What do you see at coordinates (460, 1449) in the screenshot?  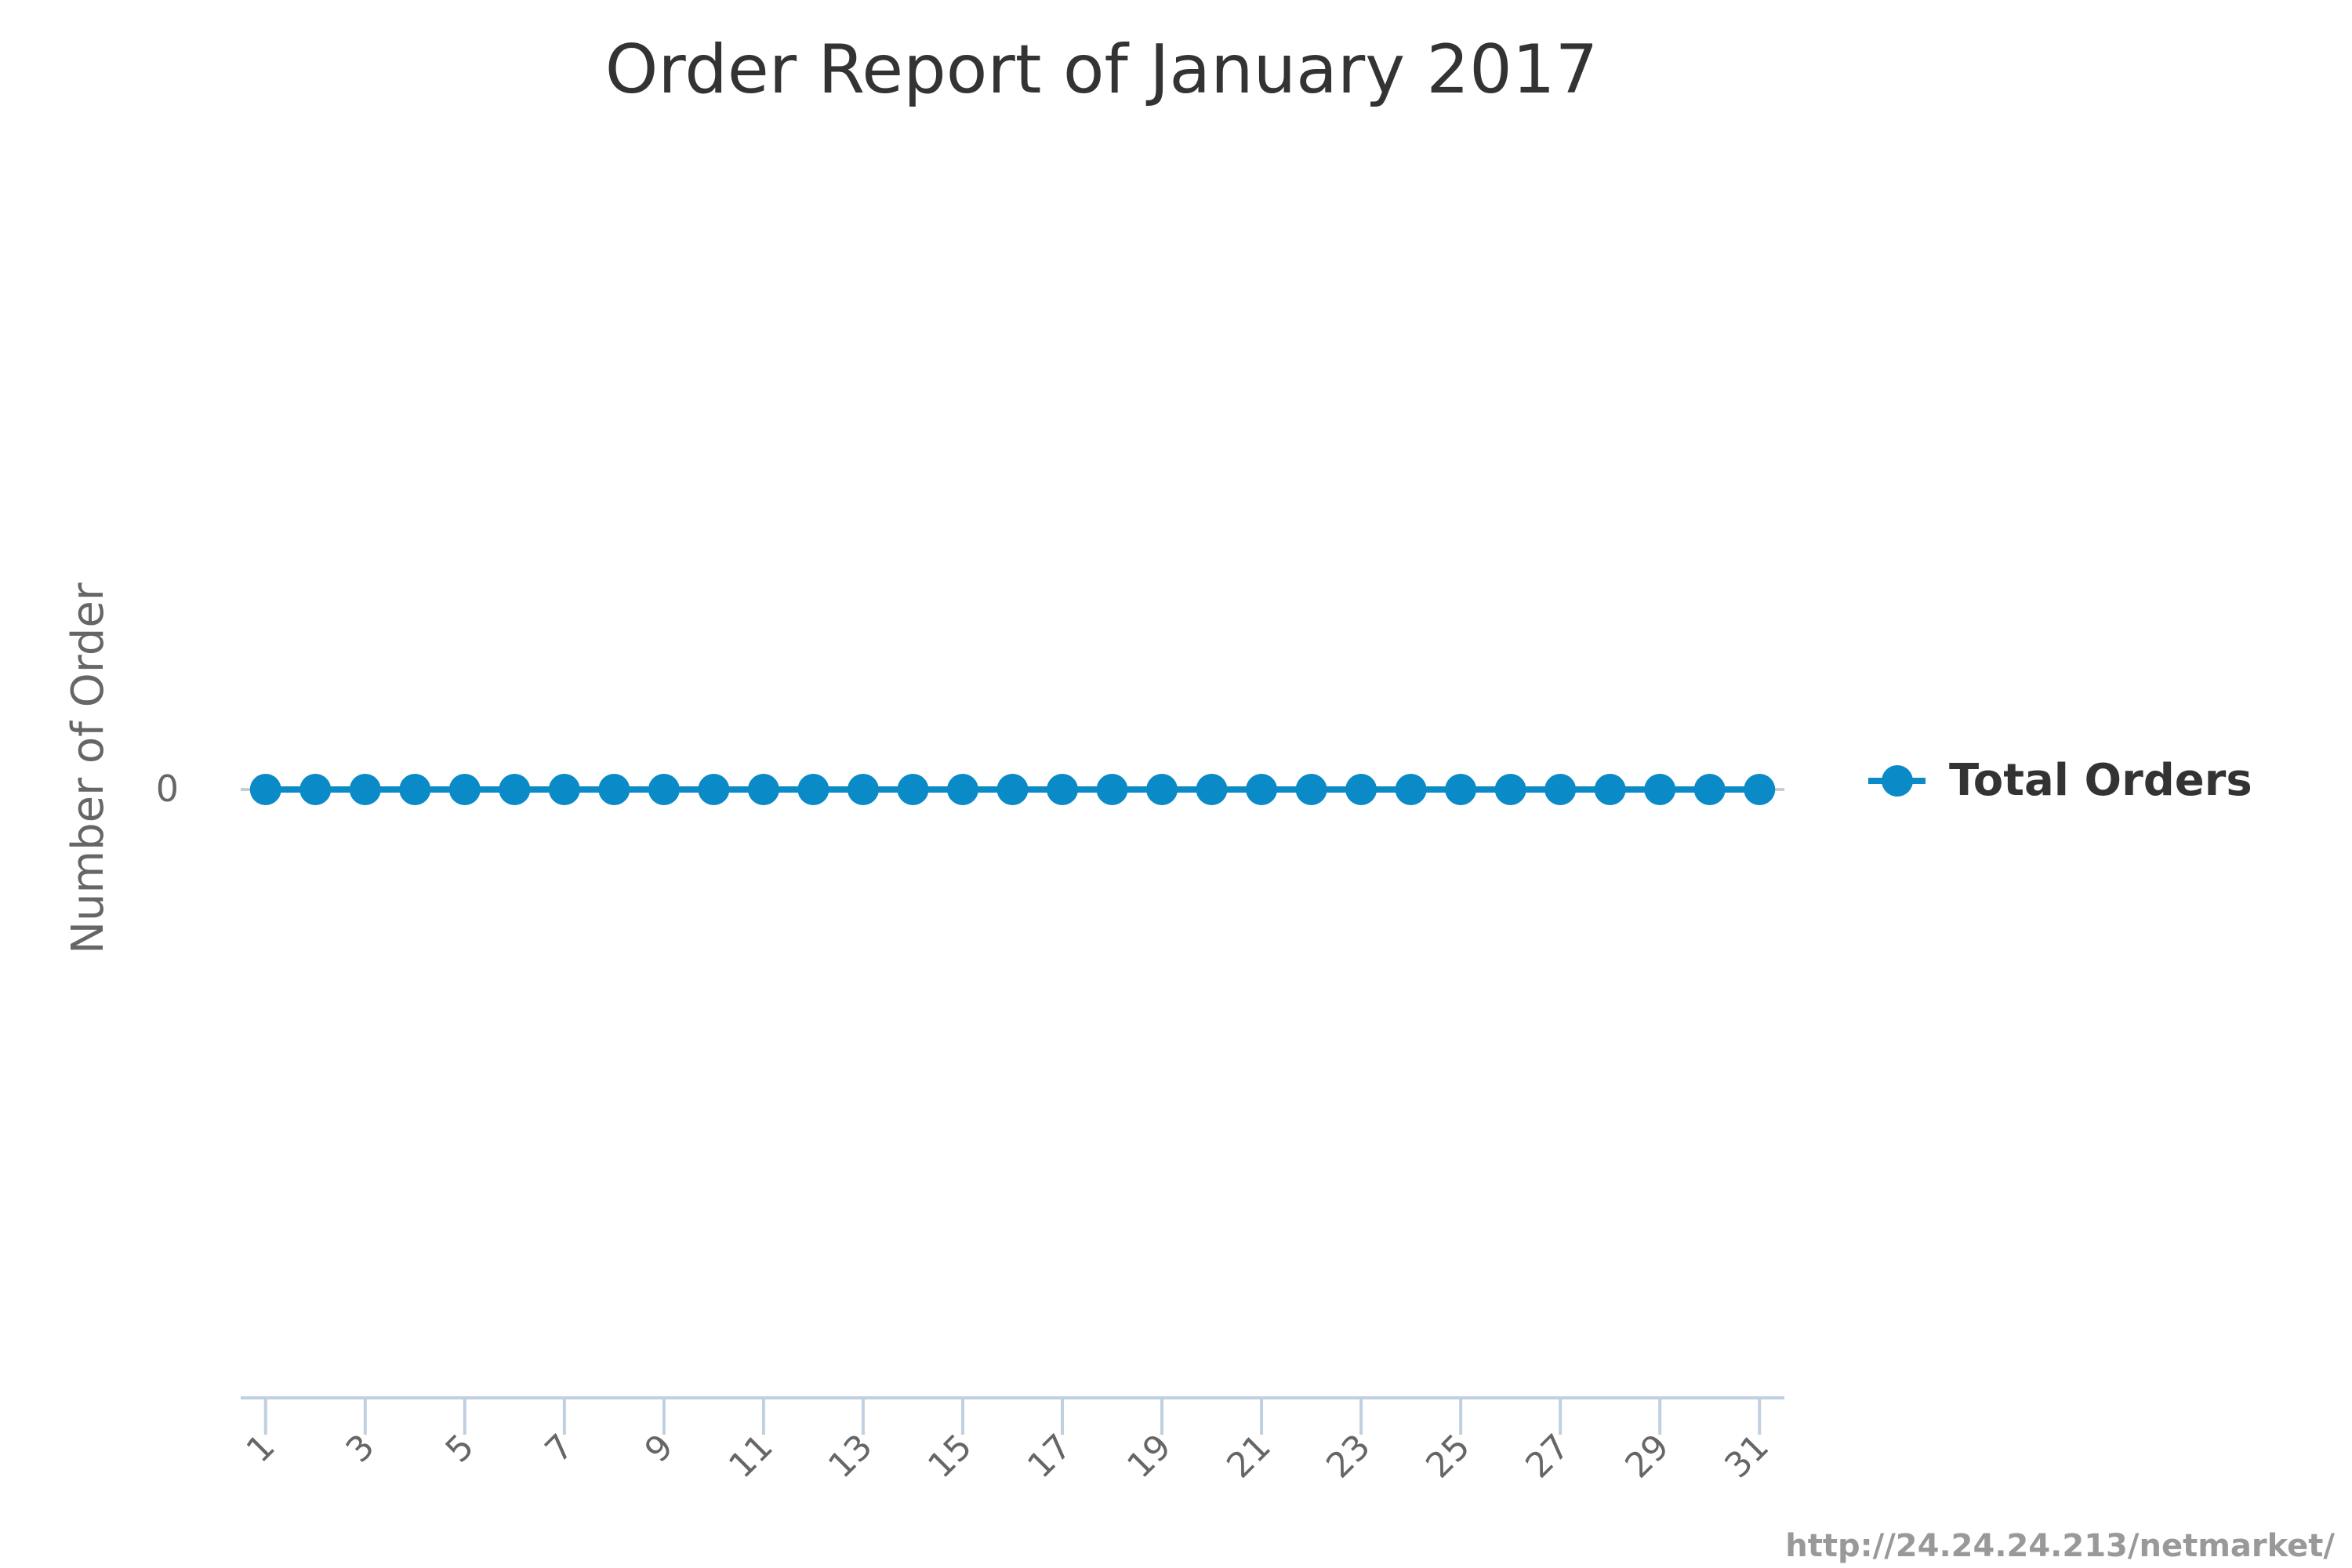 I see `x-tick-label-5: 5` at bounding box center [460, 1449].